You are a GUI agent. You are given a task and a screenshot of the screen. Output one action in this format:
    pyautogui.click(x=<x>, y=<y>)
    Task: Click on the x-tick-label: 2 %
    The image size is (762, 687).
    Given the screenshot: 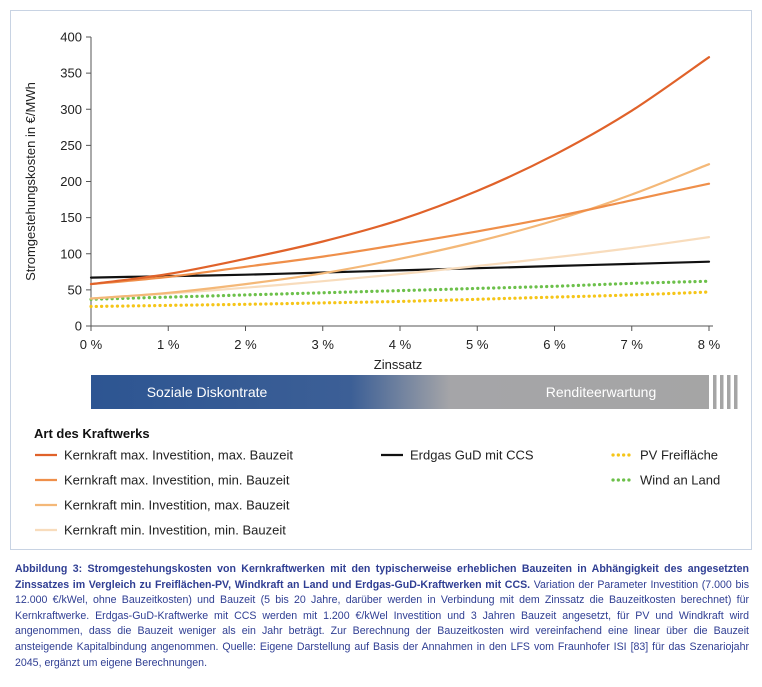 What is the action you would take?
    pyautogui.click(x=245, y=344)
    